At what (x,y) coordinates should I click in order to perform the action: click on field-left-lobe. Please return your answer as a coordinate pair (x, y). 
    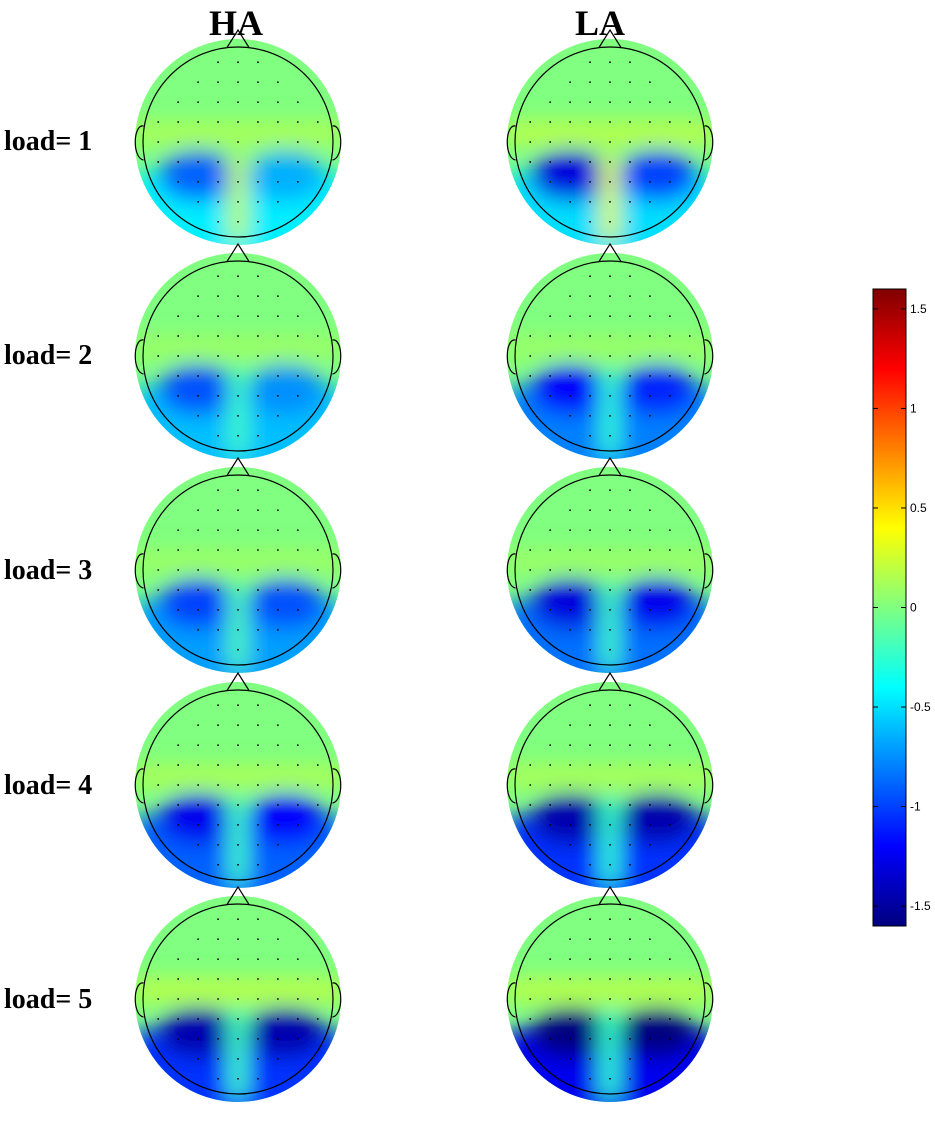
    Looking at the image, I should click on (570, 1033).